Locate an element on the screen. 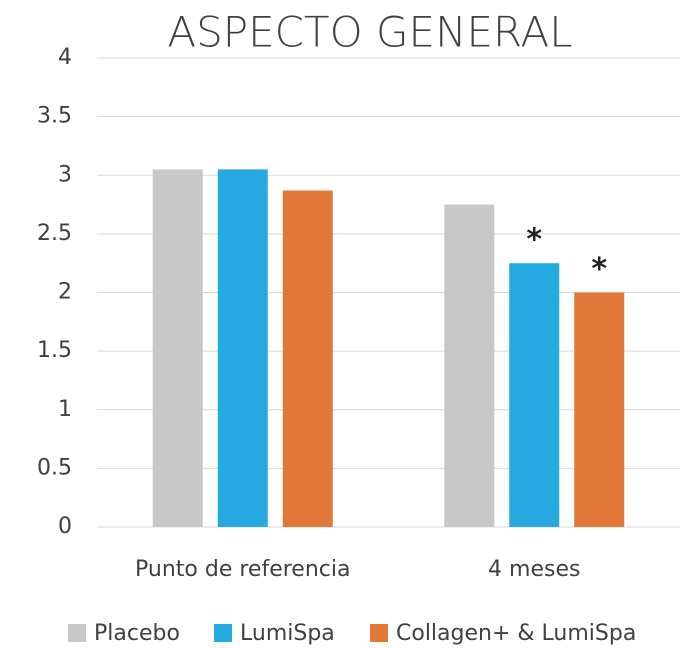 The image size is (697, 648). y-tick-label: 2.5 is located at coordinates (54, 233).